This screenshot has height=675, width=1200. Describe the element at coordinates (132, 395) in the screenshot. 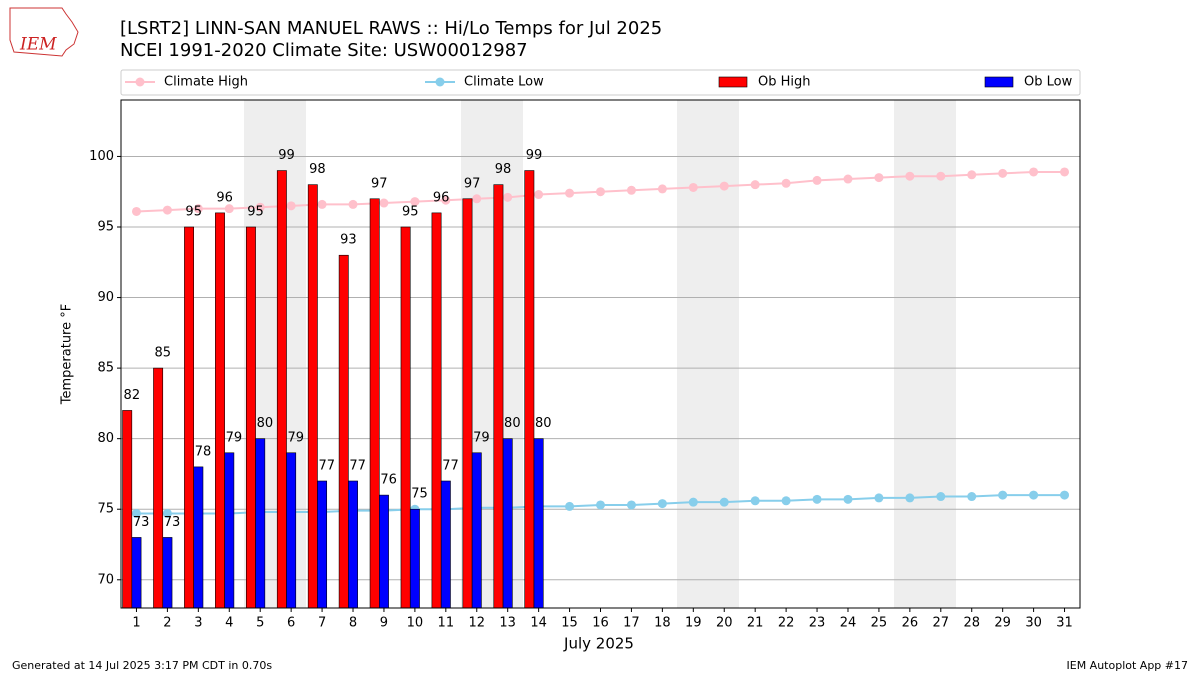

I see `data-label: 82` at that location.